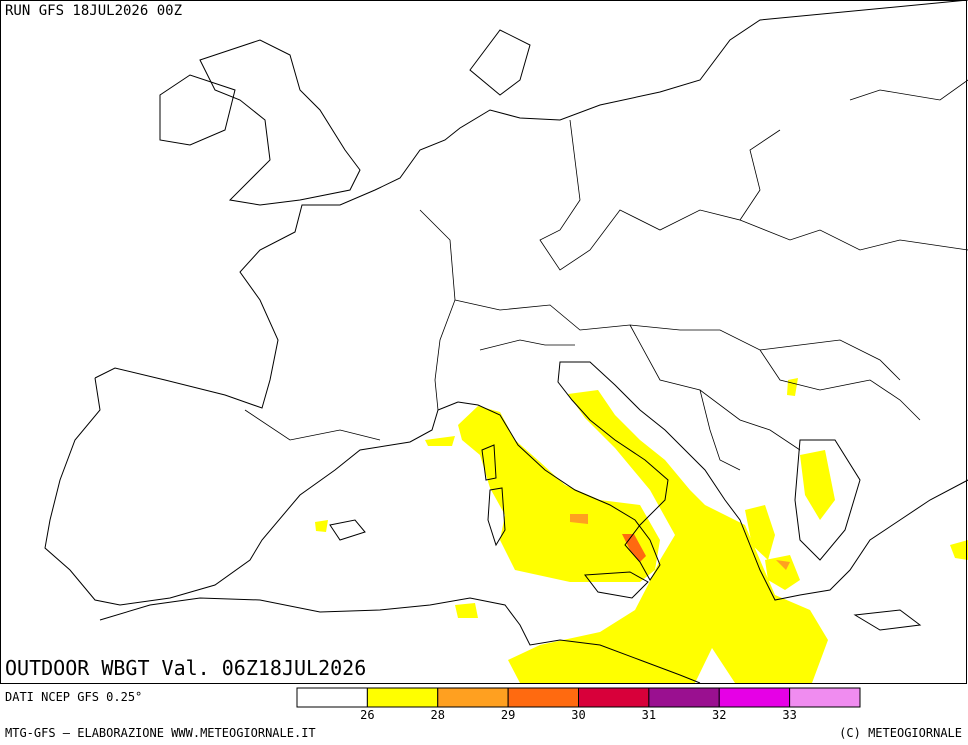 This screenshot has width=968, height=745. I want to click on colorbar-label: 32, so click(719, 715).